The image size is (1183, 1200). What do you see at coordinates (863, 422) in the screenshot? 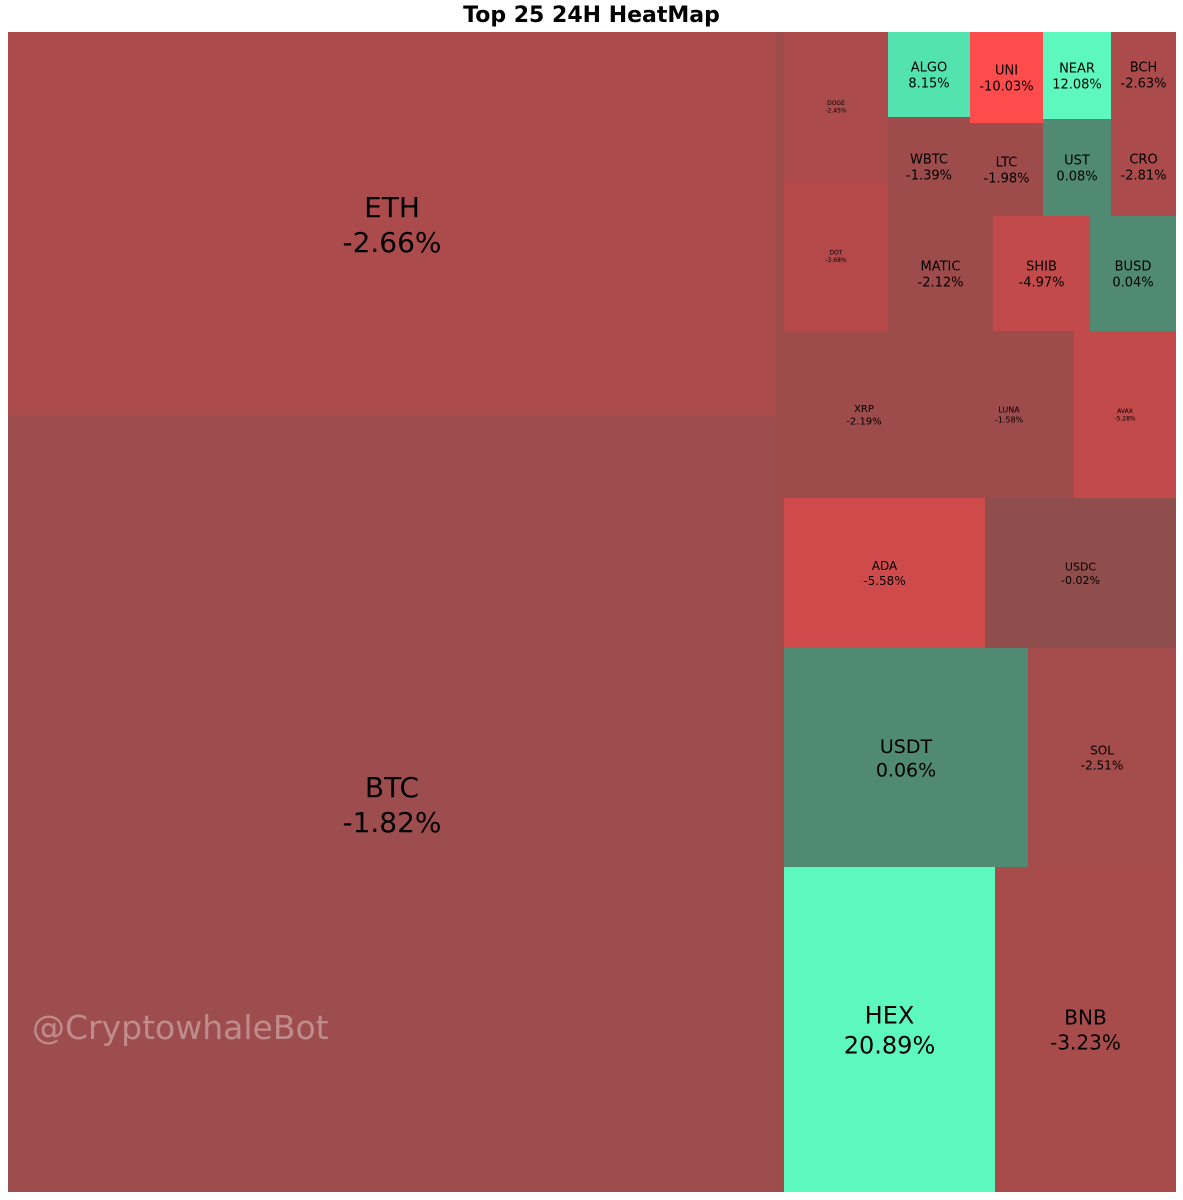
I see `tile-change-xrp: -2.19%` at bounding box center [863, 422].